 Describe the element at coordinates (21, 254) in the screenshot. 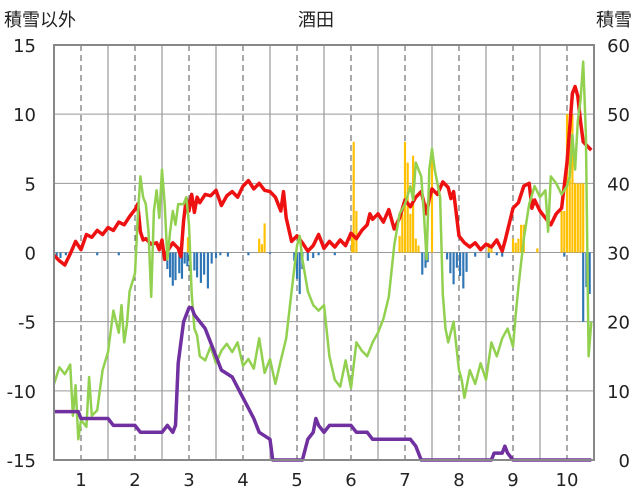

I see `left-axis-ticks: 15 10 5 0 -5 -10 -15` at that location.